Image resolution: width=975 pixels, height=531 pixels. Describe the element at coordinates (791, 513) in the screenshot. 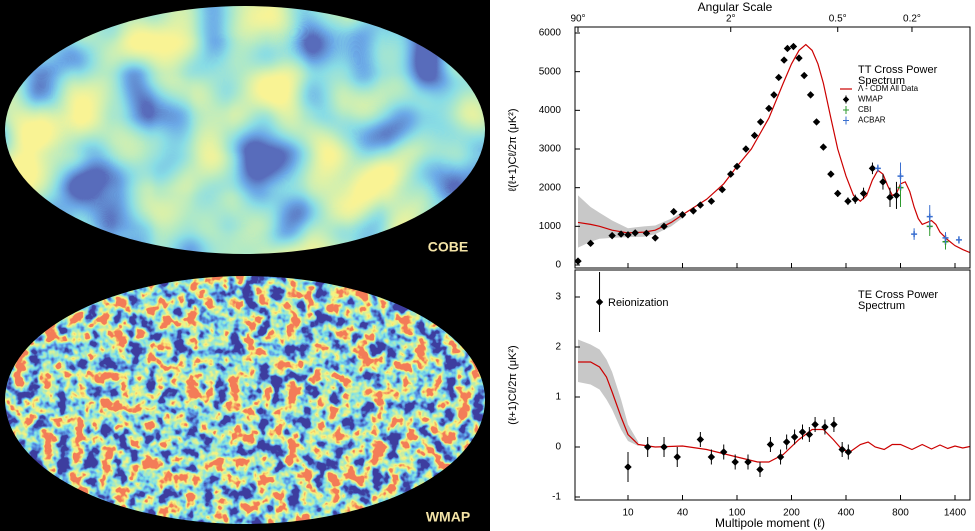

I see `x-tick-label: 200` at that location.